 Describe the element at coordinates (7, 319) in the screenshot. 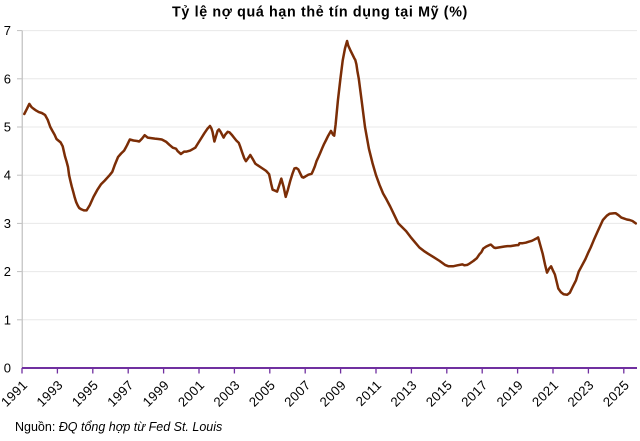

I see `svg-text: 1` at that location.